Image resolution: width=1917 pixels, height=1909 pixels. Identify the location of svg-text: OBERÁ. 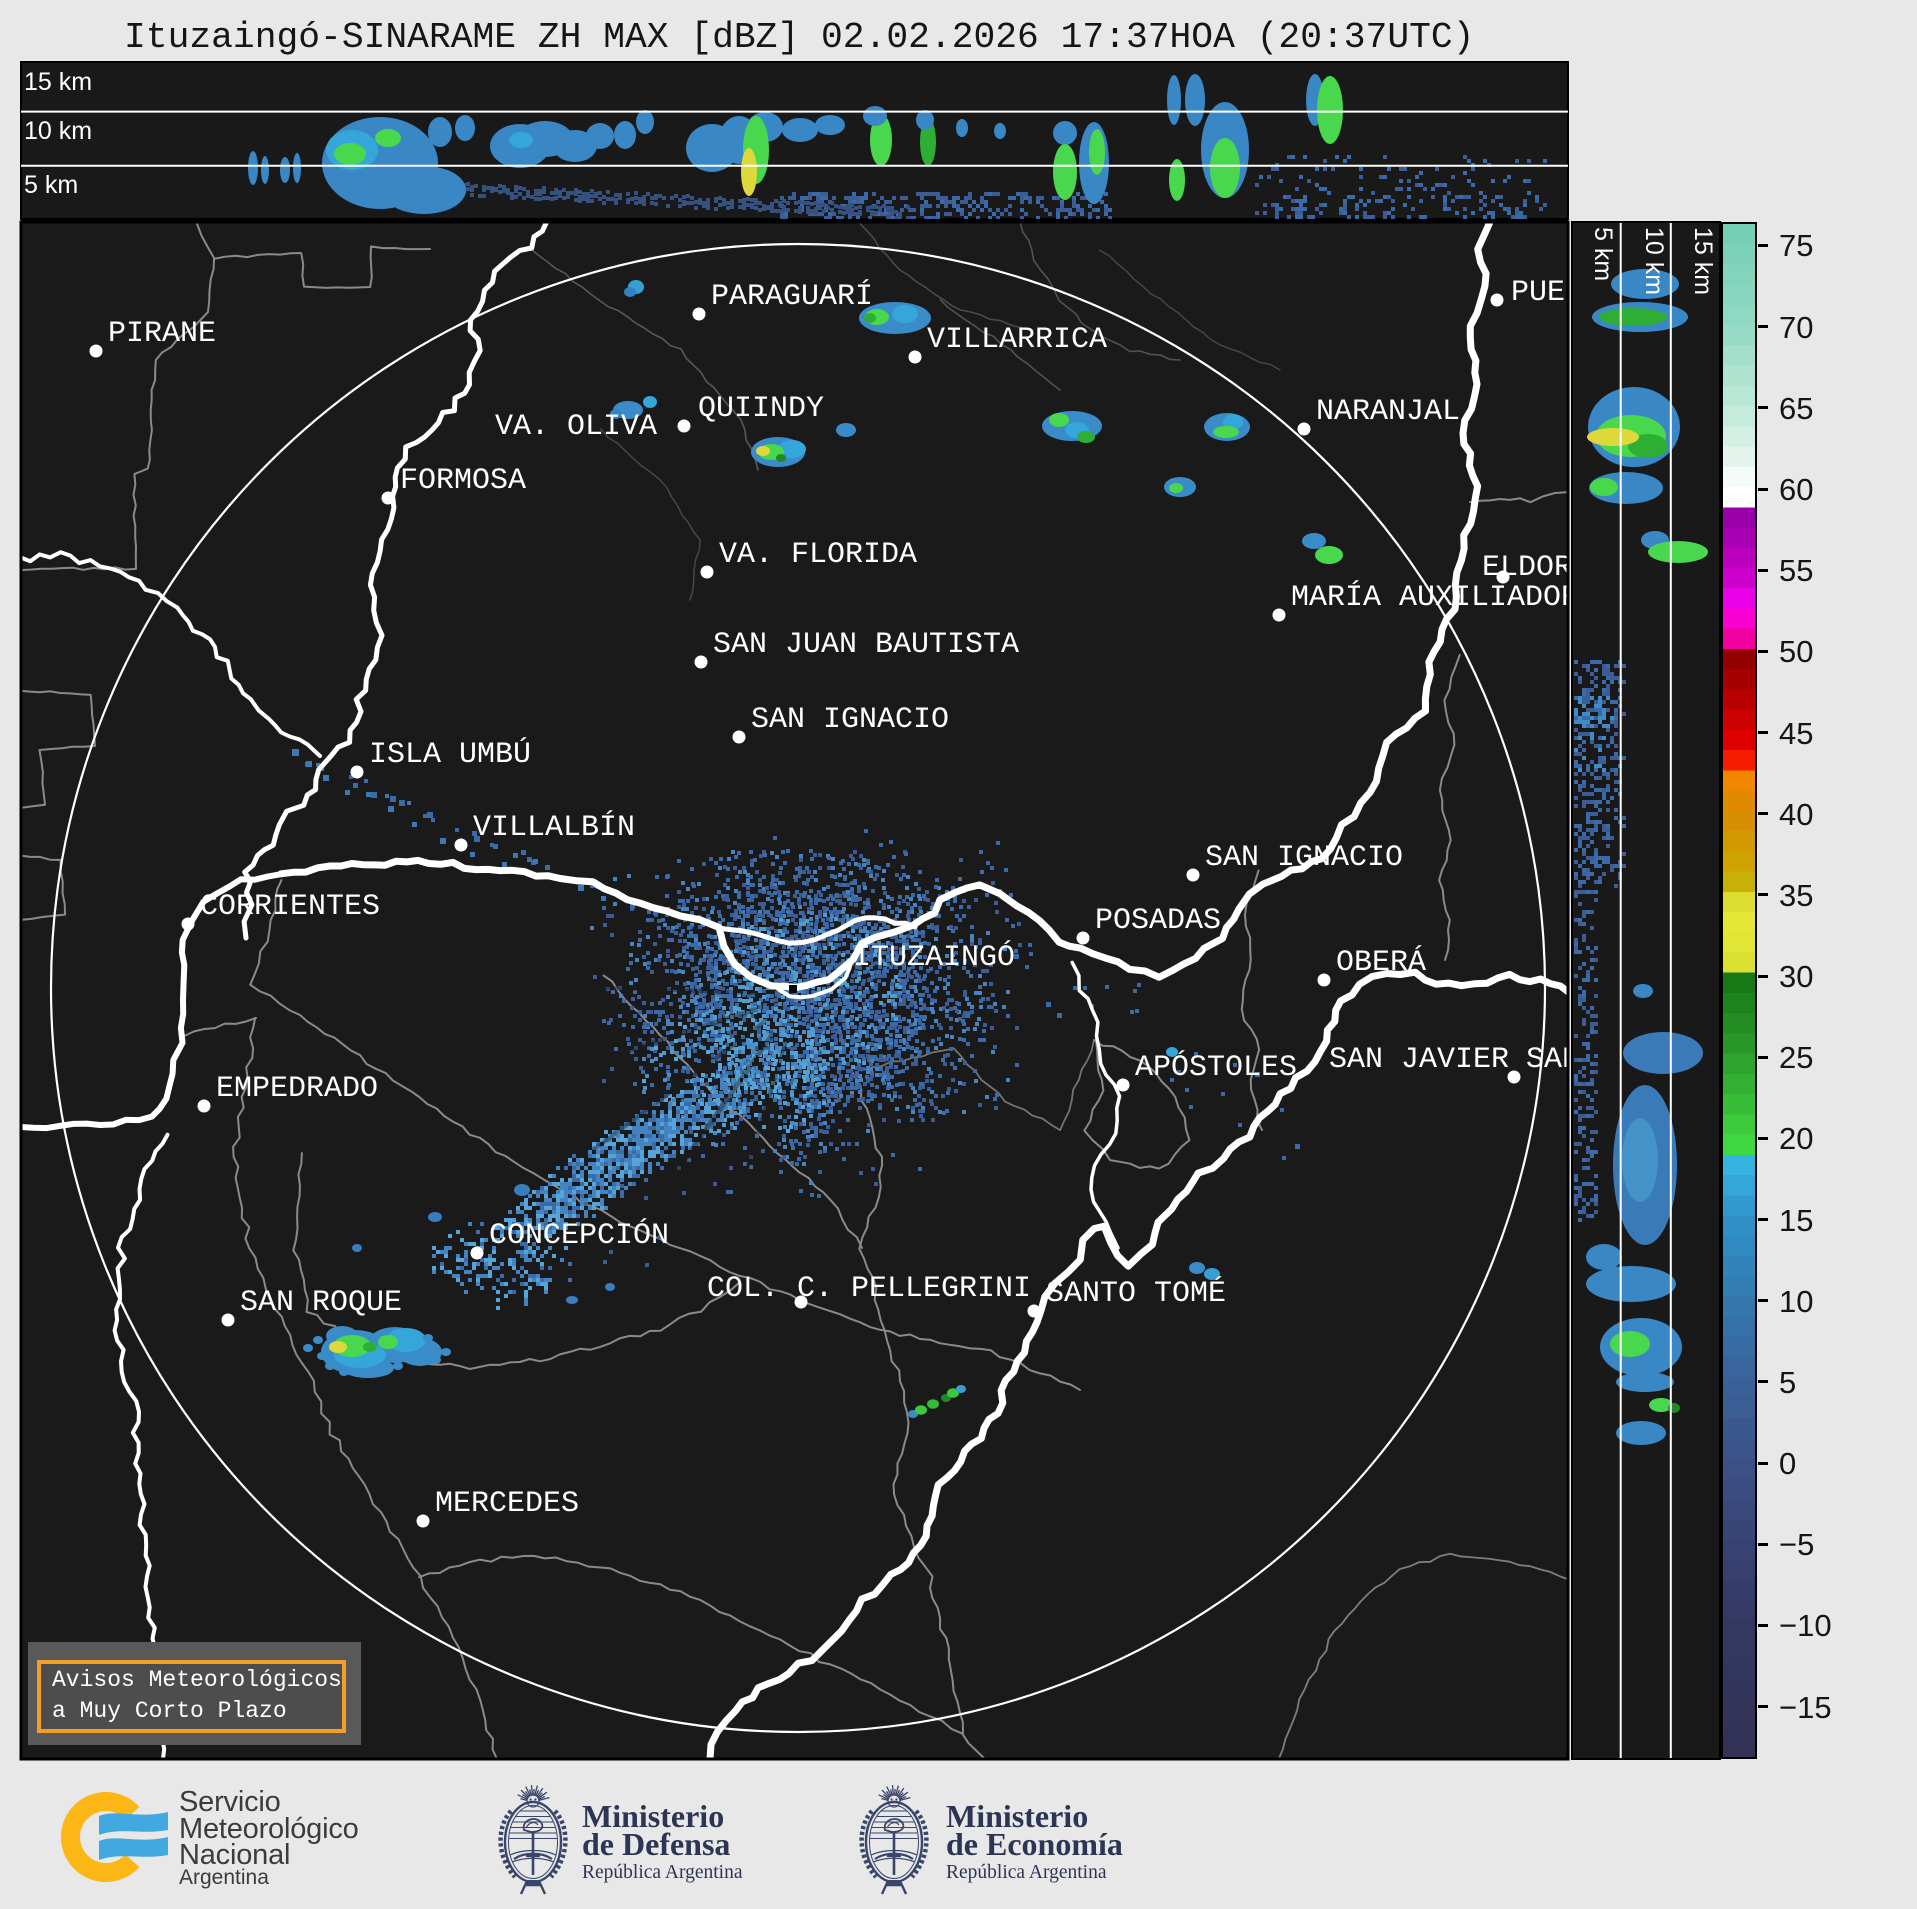
(1381, 962).